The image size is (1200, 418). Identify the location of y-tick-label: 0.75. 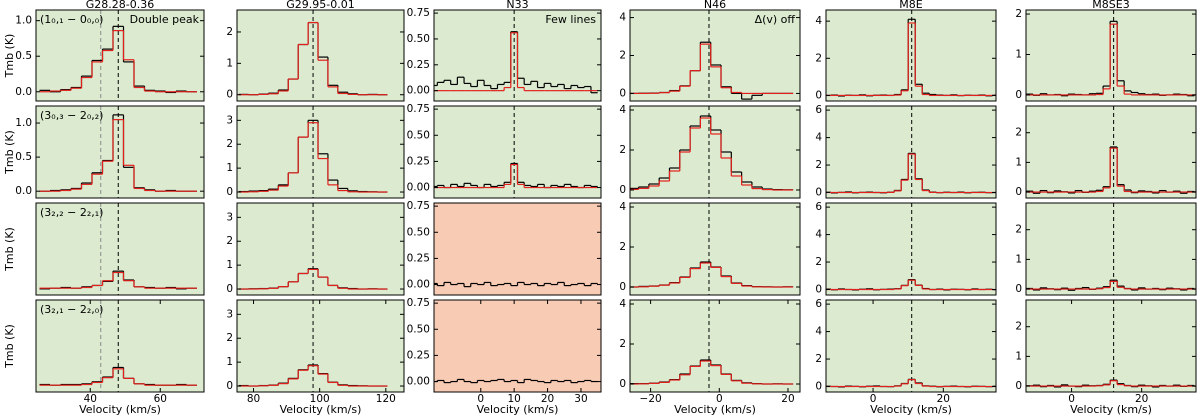
(418, 13).